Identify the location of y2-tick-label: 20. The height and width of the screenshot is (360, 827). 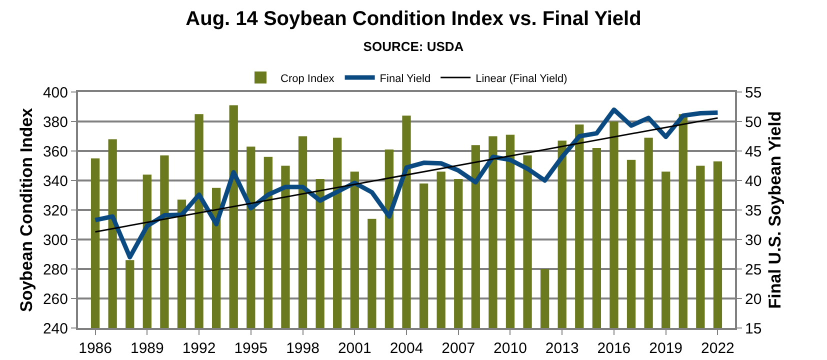
(753, 299).